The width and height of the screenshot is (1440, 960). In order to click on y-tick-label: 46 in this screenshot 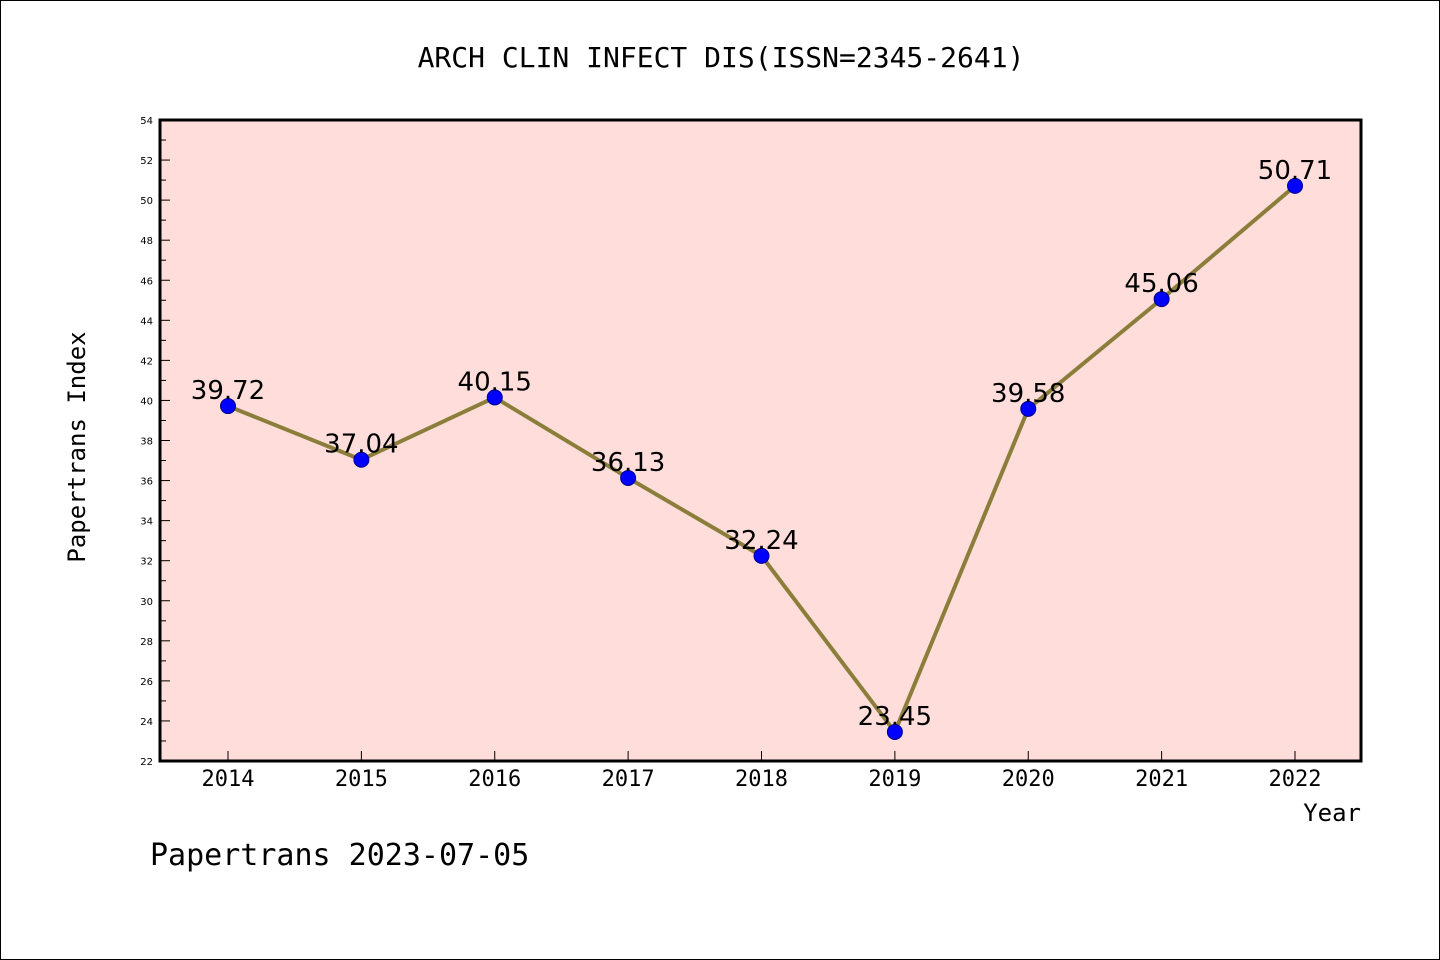, I will do `click(146, 281)`.